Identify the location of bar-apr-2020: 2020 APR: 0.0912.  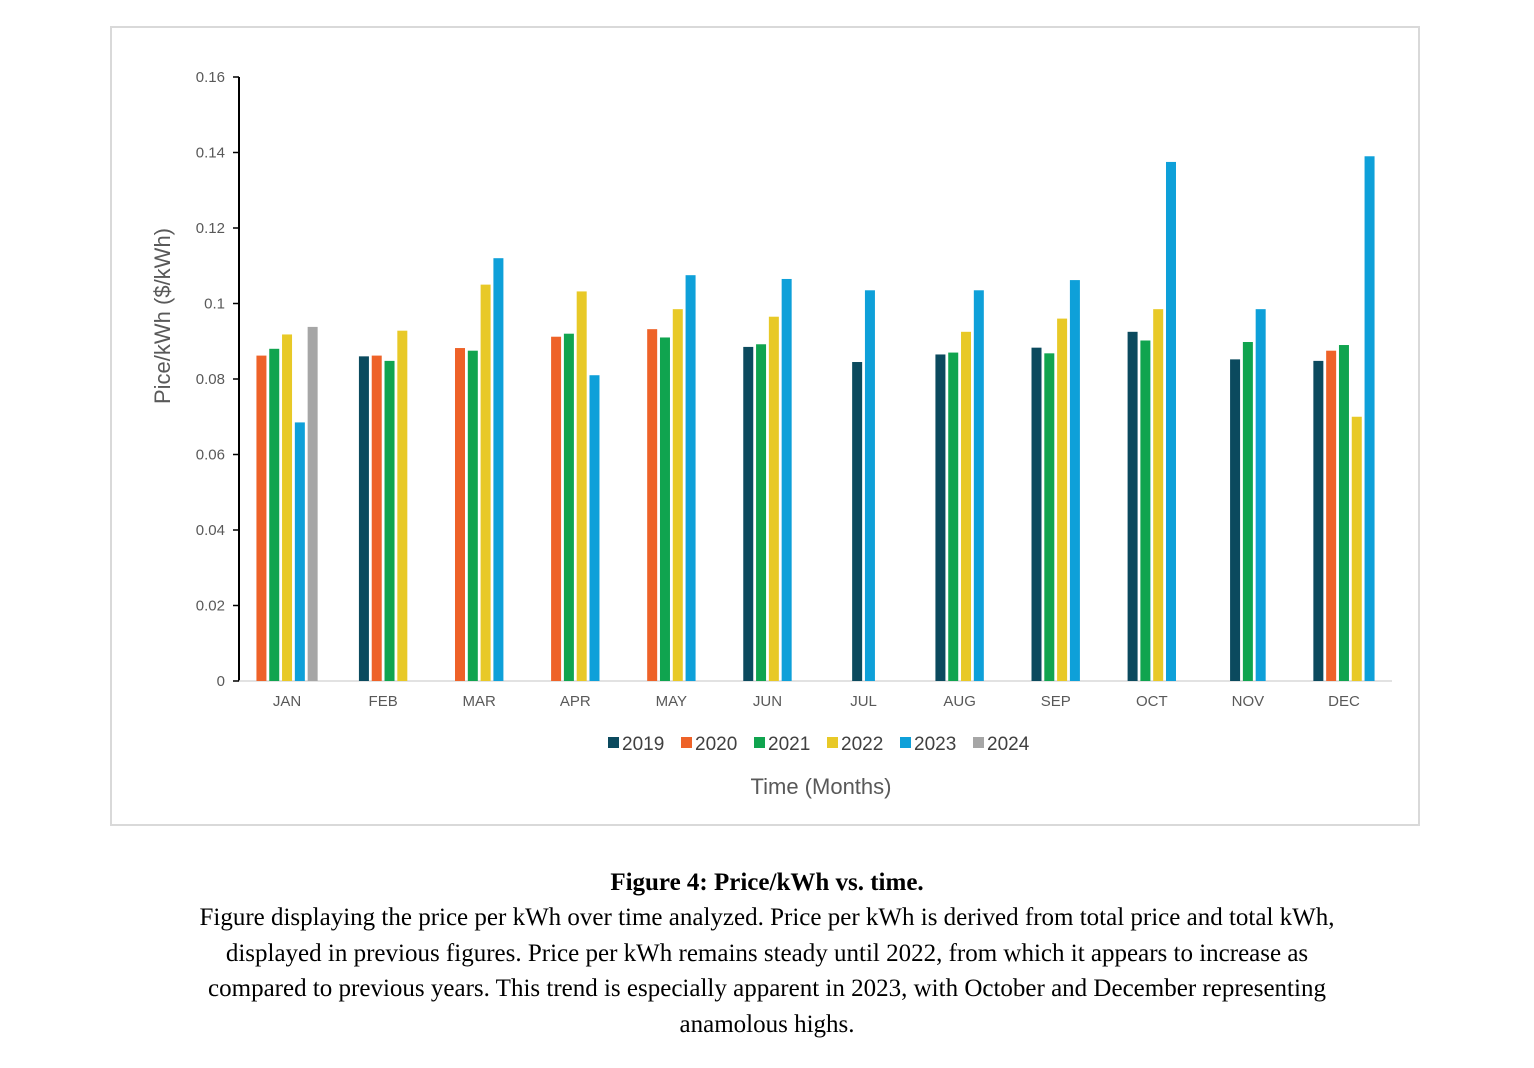
(556, 508).